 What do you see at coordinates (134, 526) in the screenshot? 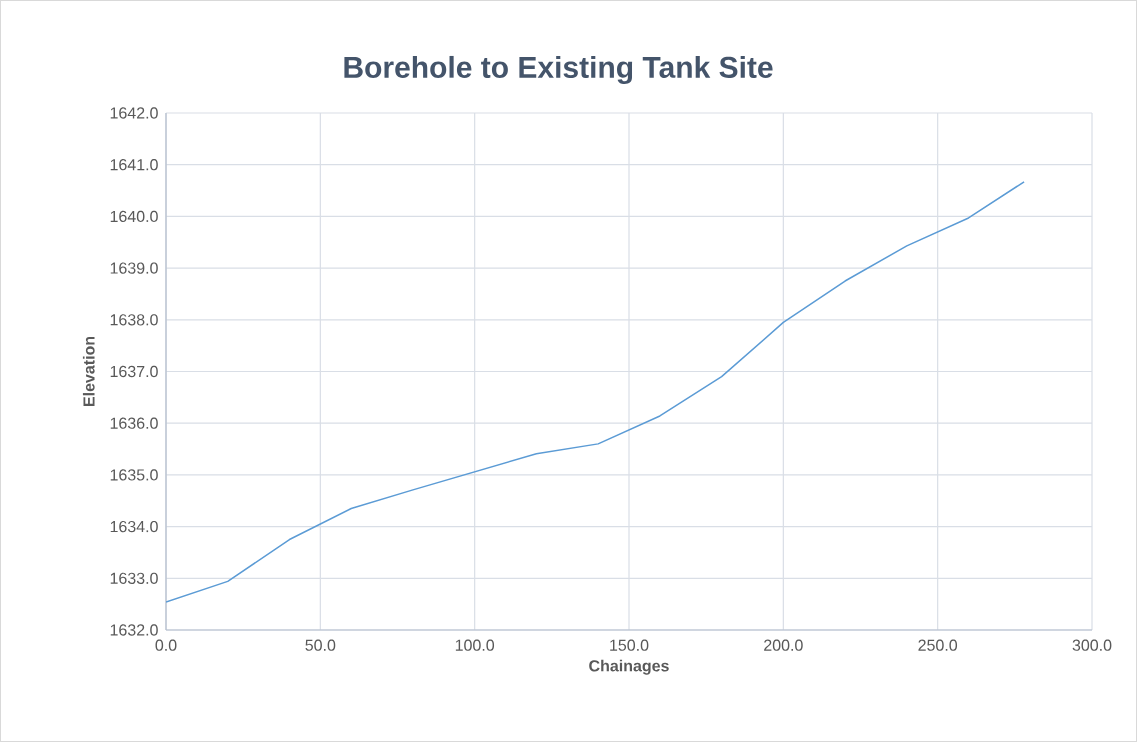
I see `y-tick-label: 1634.0` at bounding box center [134, 526].